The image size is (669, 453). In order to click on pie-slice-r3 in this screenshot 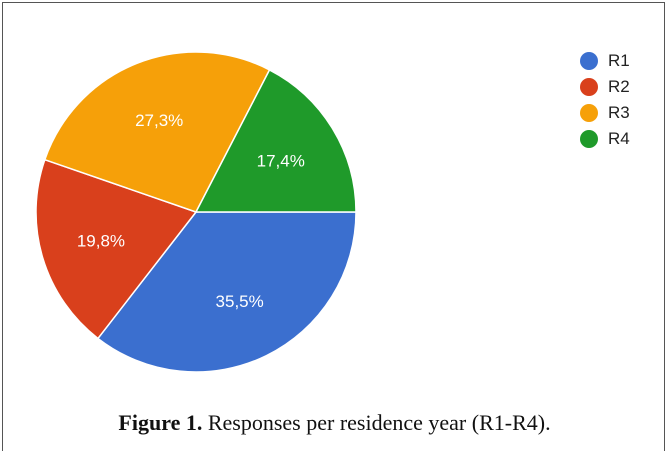, I will do `click(157, 132)`.